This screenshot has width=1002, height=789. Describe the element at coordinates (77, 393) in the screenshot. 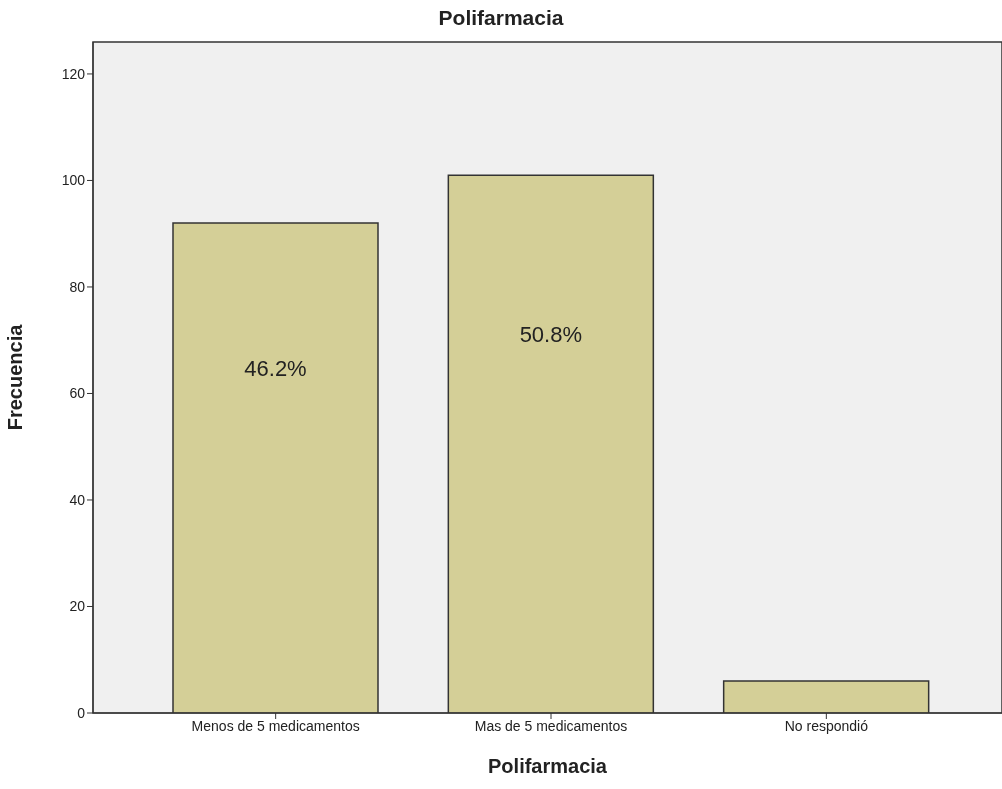

I see `y-tick-label: 60` at that location.